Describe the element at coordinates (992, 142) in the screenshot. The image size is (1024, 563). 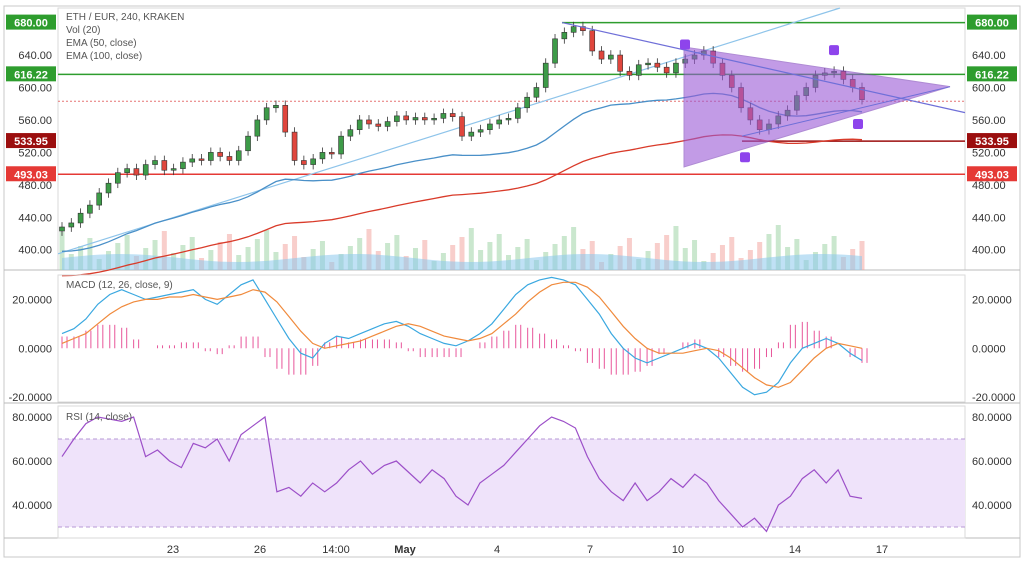
I see `price-tag-right-text: 533.95` at that location.